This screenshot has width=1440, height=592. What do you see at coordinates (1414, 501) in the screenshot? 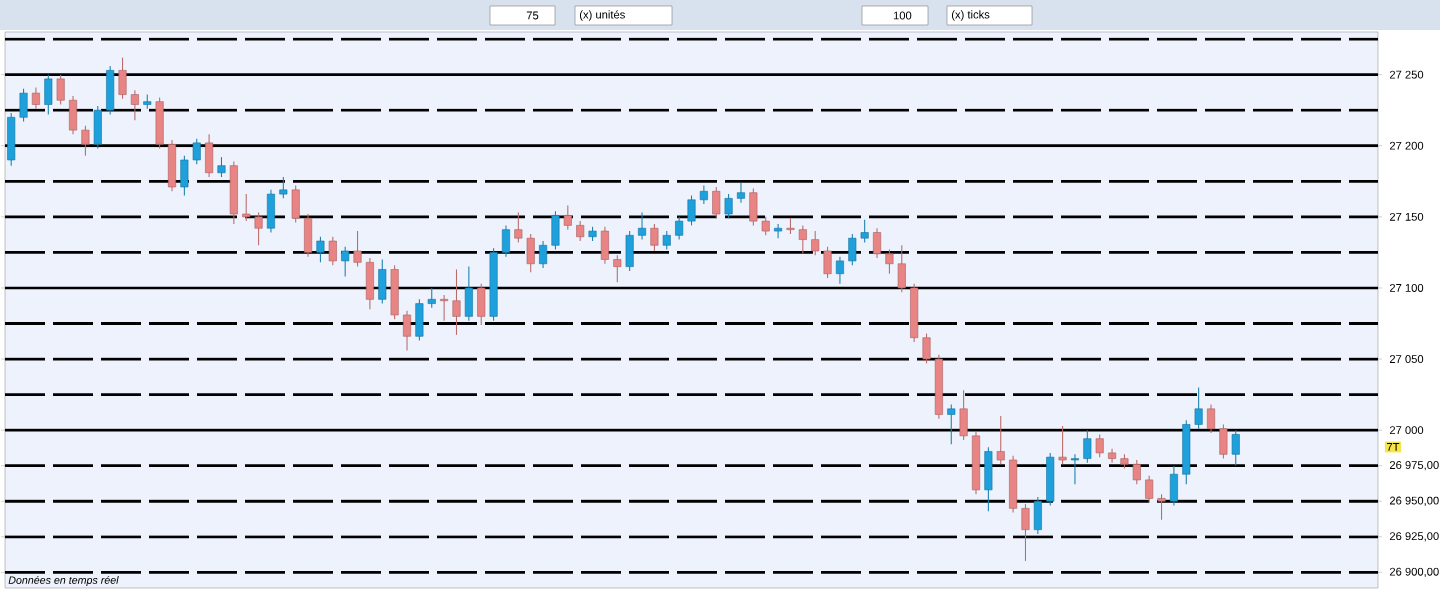
I see `y-tick-label: 26 950,00` at bounding box center [1414, 501].